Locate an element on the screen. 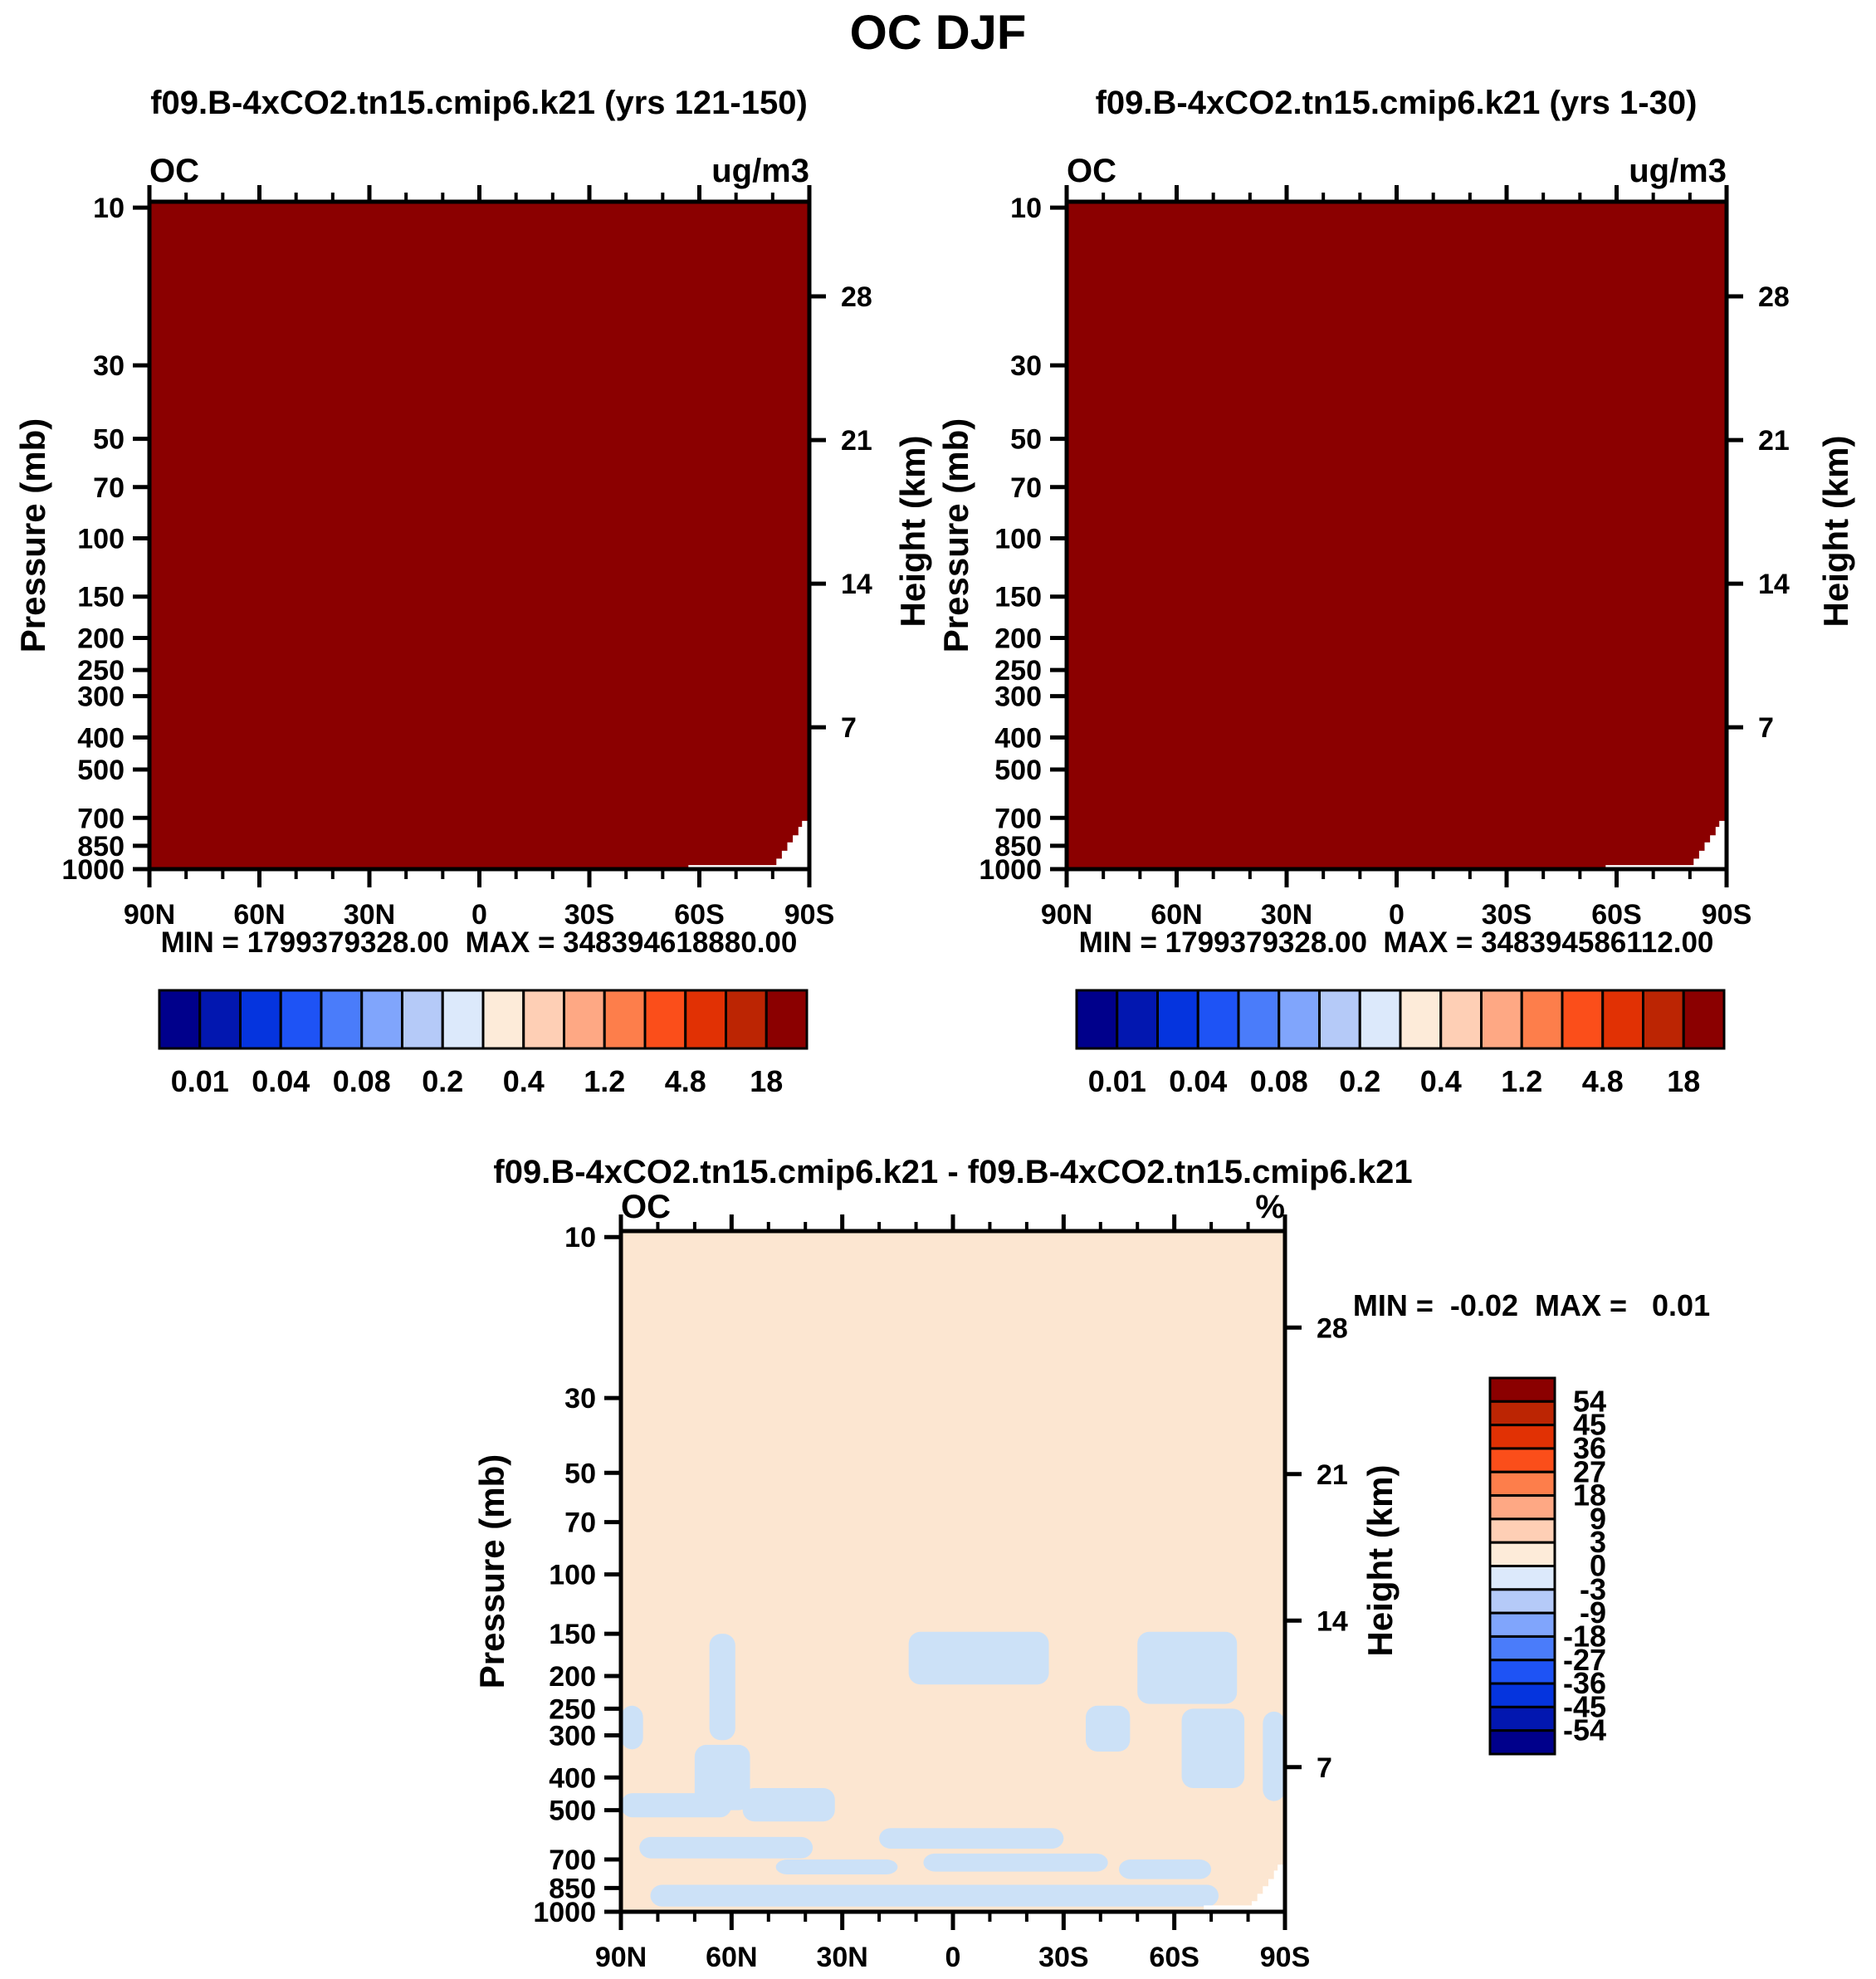 This screenshot has width=1876, height=1979. colorbar-horizontal: 0.01 0.04 0.08 0.2 0.4 1.2 4.8 18 is located at coordinates (484, 1043).